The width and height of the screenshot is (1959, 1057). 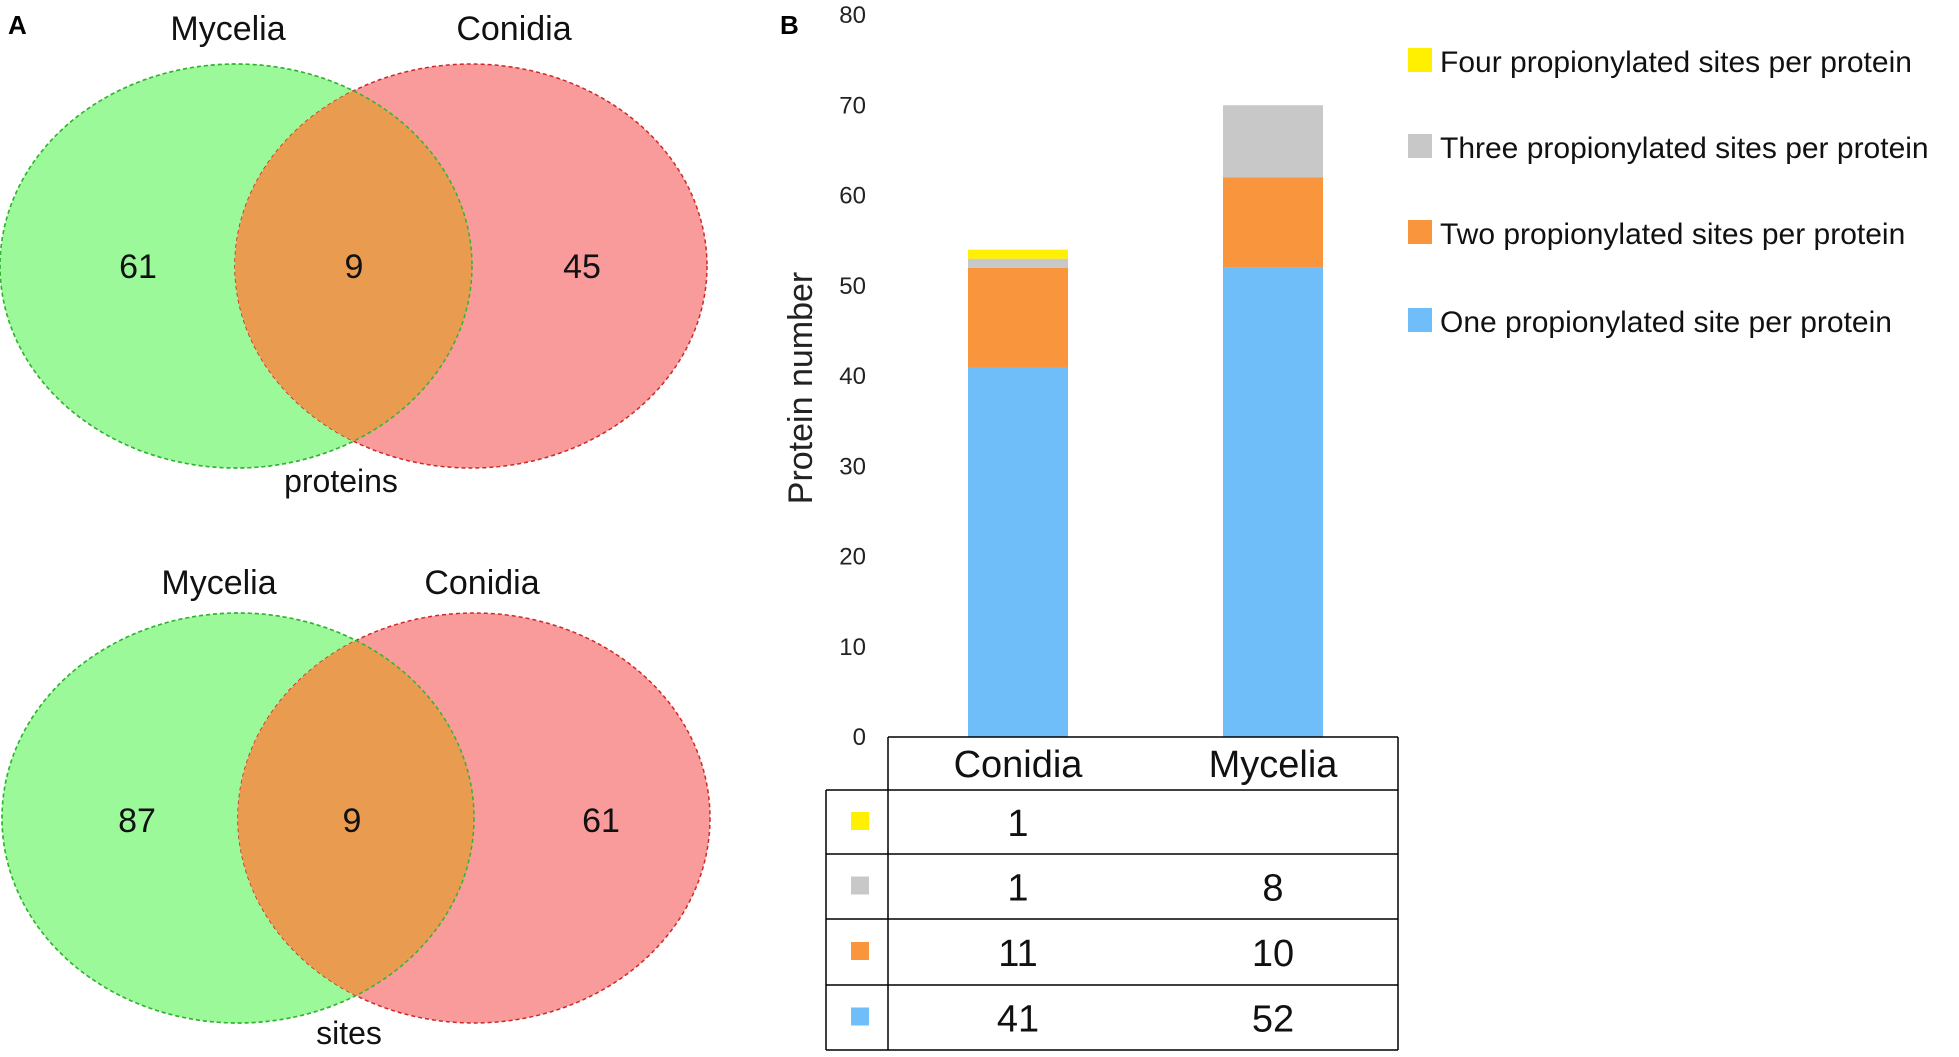 What do you see at coordinates (1018, 1020) in the screenshot?
I see `table-cell: 41` at bounding box center [1018, 1020].